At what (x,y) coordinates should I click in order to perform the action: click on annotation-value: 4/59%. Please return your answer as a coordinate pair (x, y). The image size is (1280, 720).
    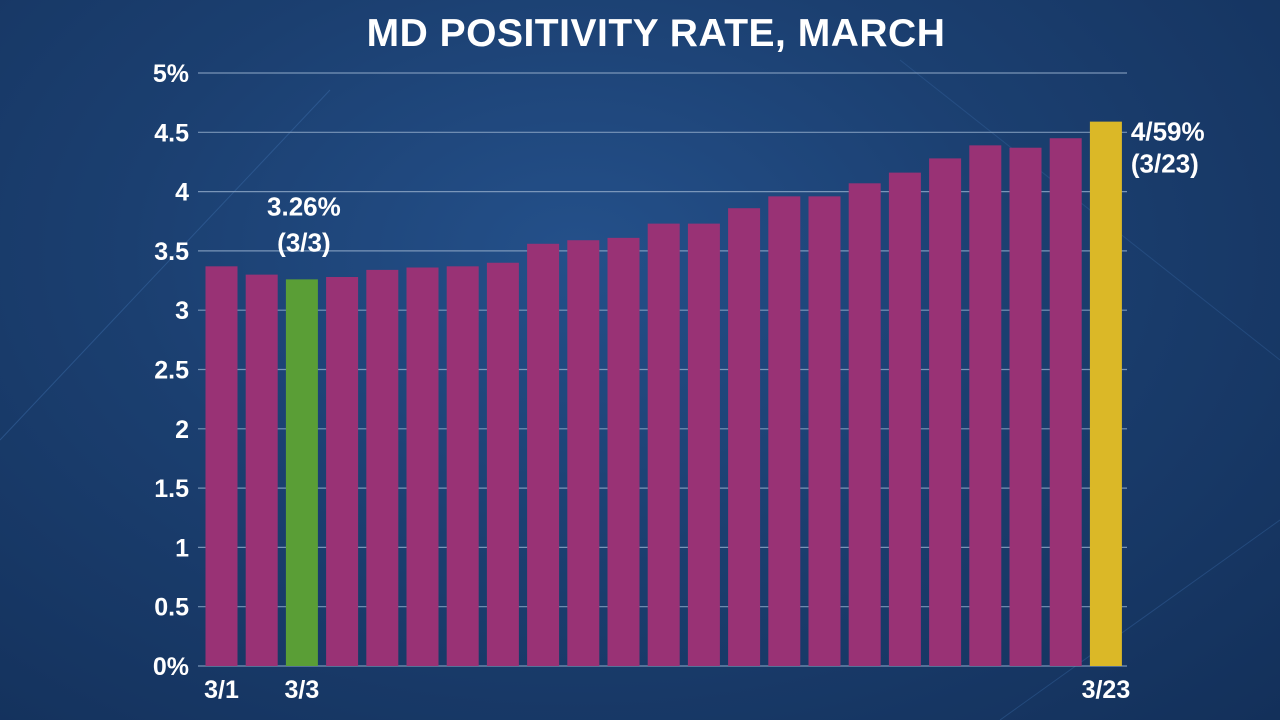
    Looking at the image, I should click on (1168, 132).